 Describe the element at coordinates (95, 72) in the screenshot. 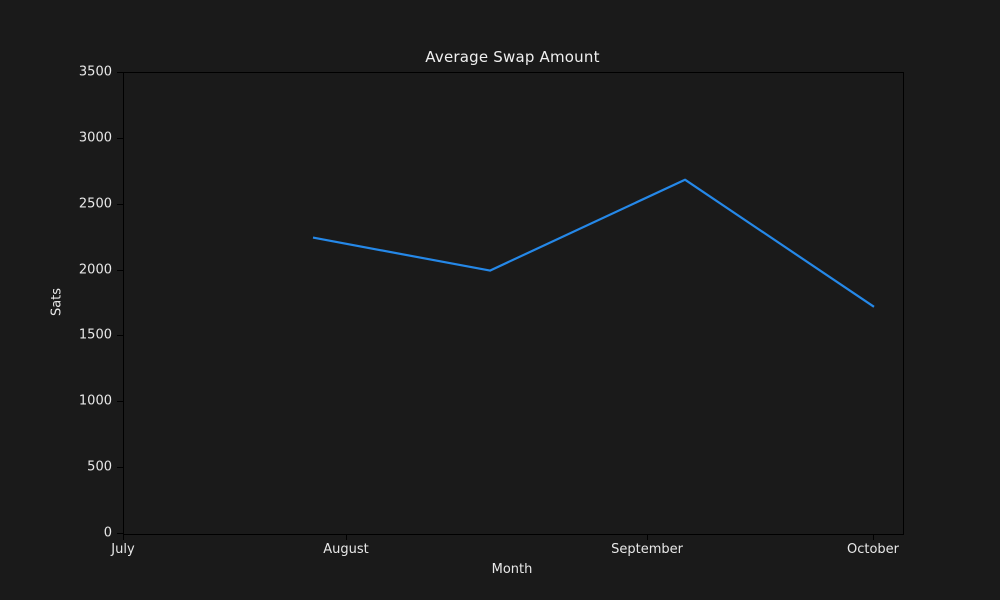

I see `y-tick-label: 3500` at that location.